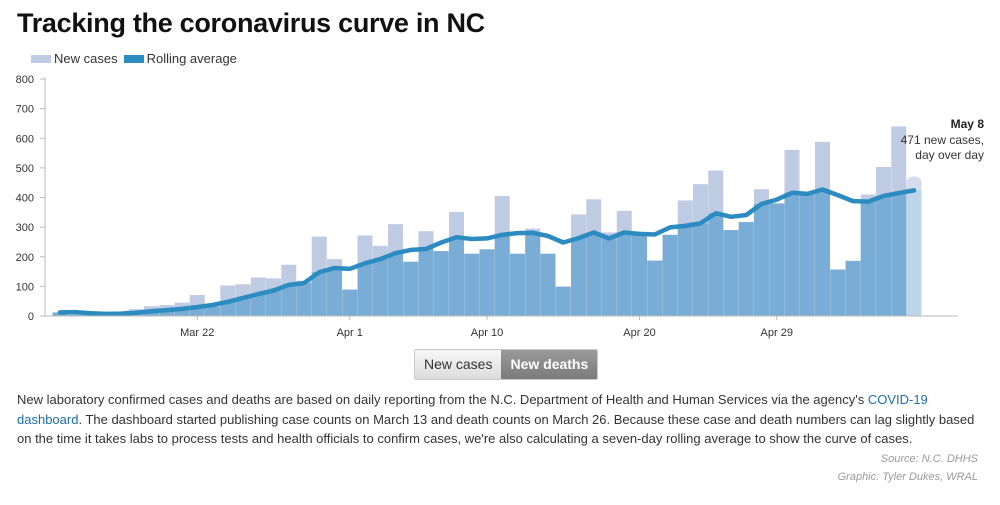 This screenshot has height=505, width=1000. What do you see at coordinates (191, 58) in the screenshot?
I see `legend-rolling-label: Rolling average` at bounding box center [191, 58].